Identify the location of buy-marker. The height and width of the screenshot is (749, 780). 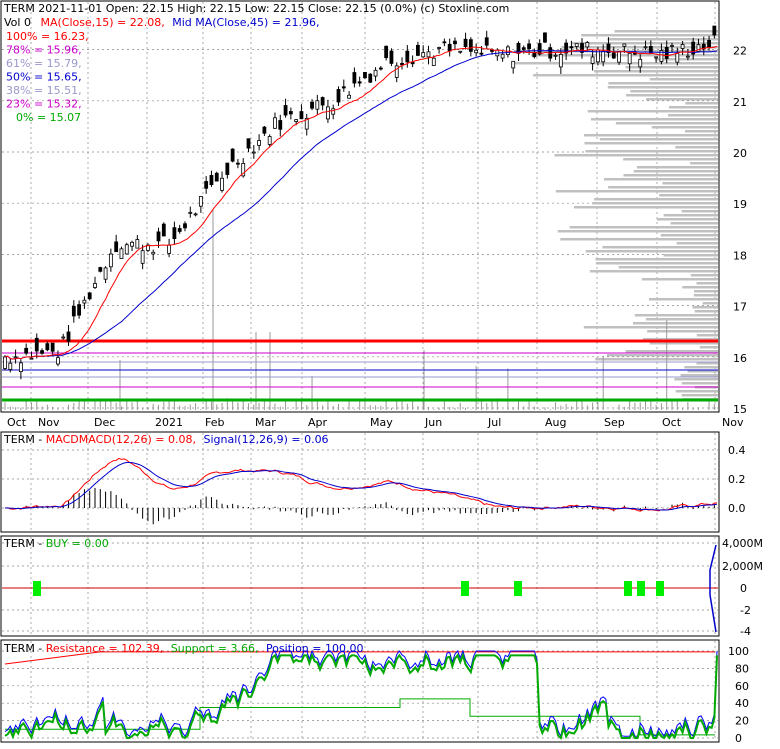
(37, 588).